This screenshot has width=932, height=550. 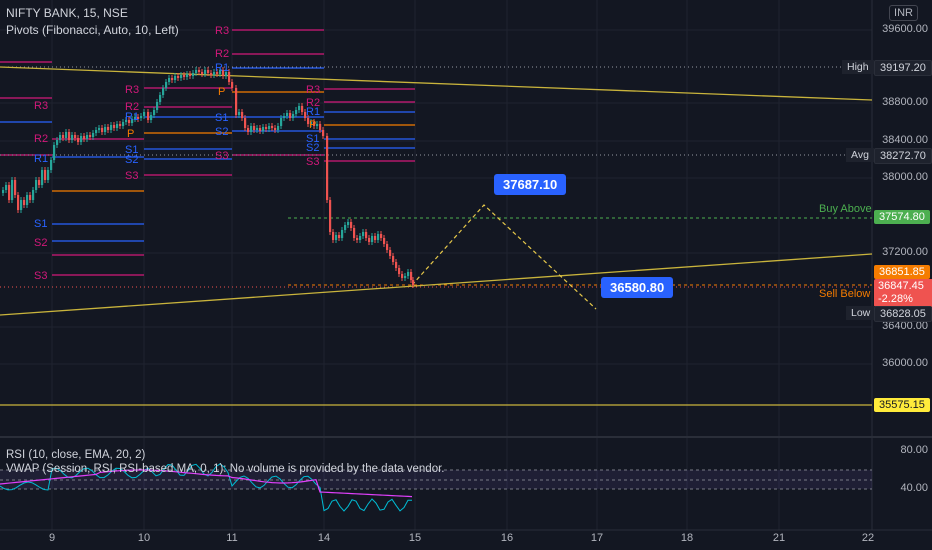 What do you see at coordinates (914, 488) in the screenshot?
I see `rsi-tick: 40.00` at bounding box center [914, 488].